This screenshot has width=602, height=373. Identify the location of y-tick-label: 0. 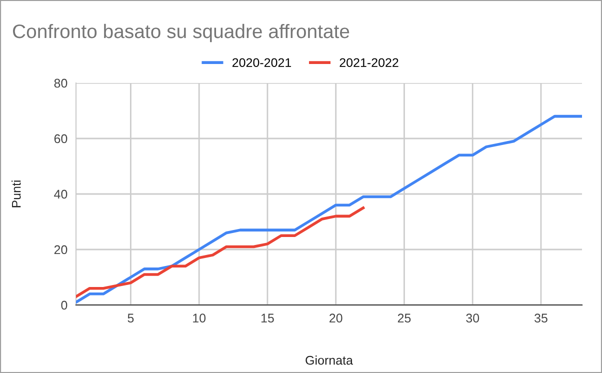
(64, 305).